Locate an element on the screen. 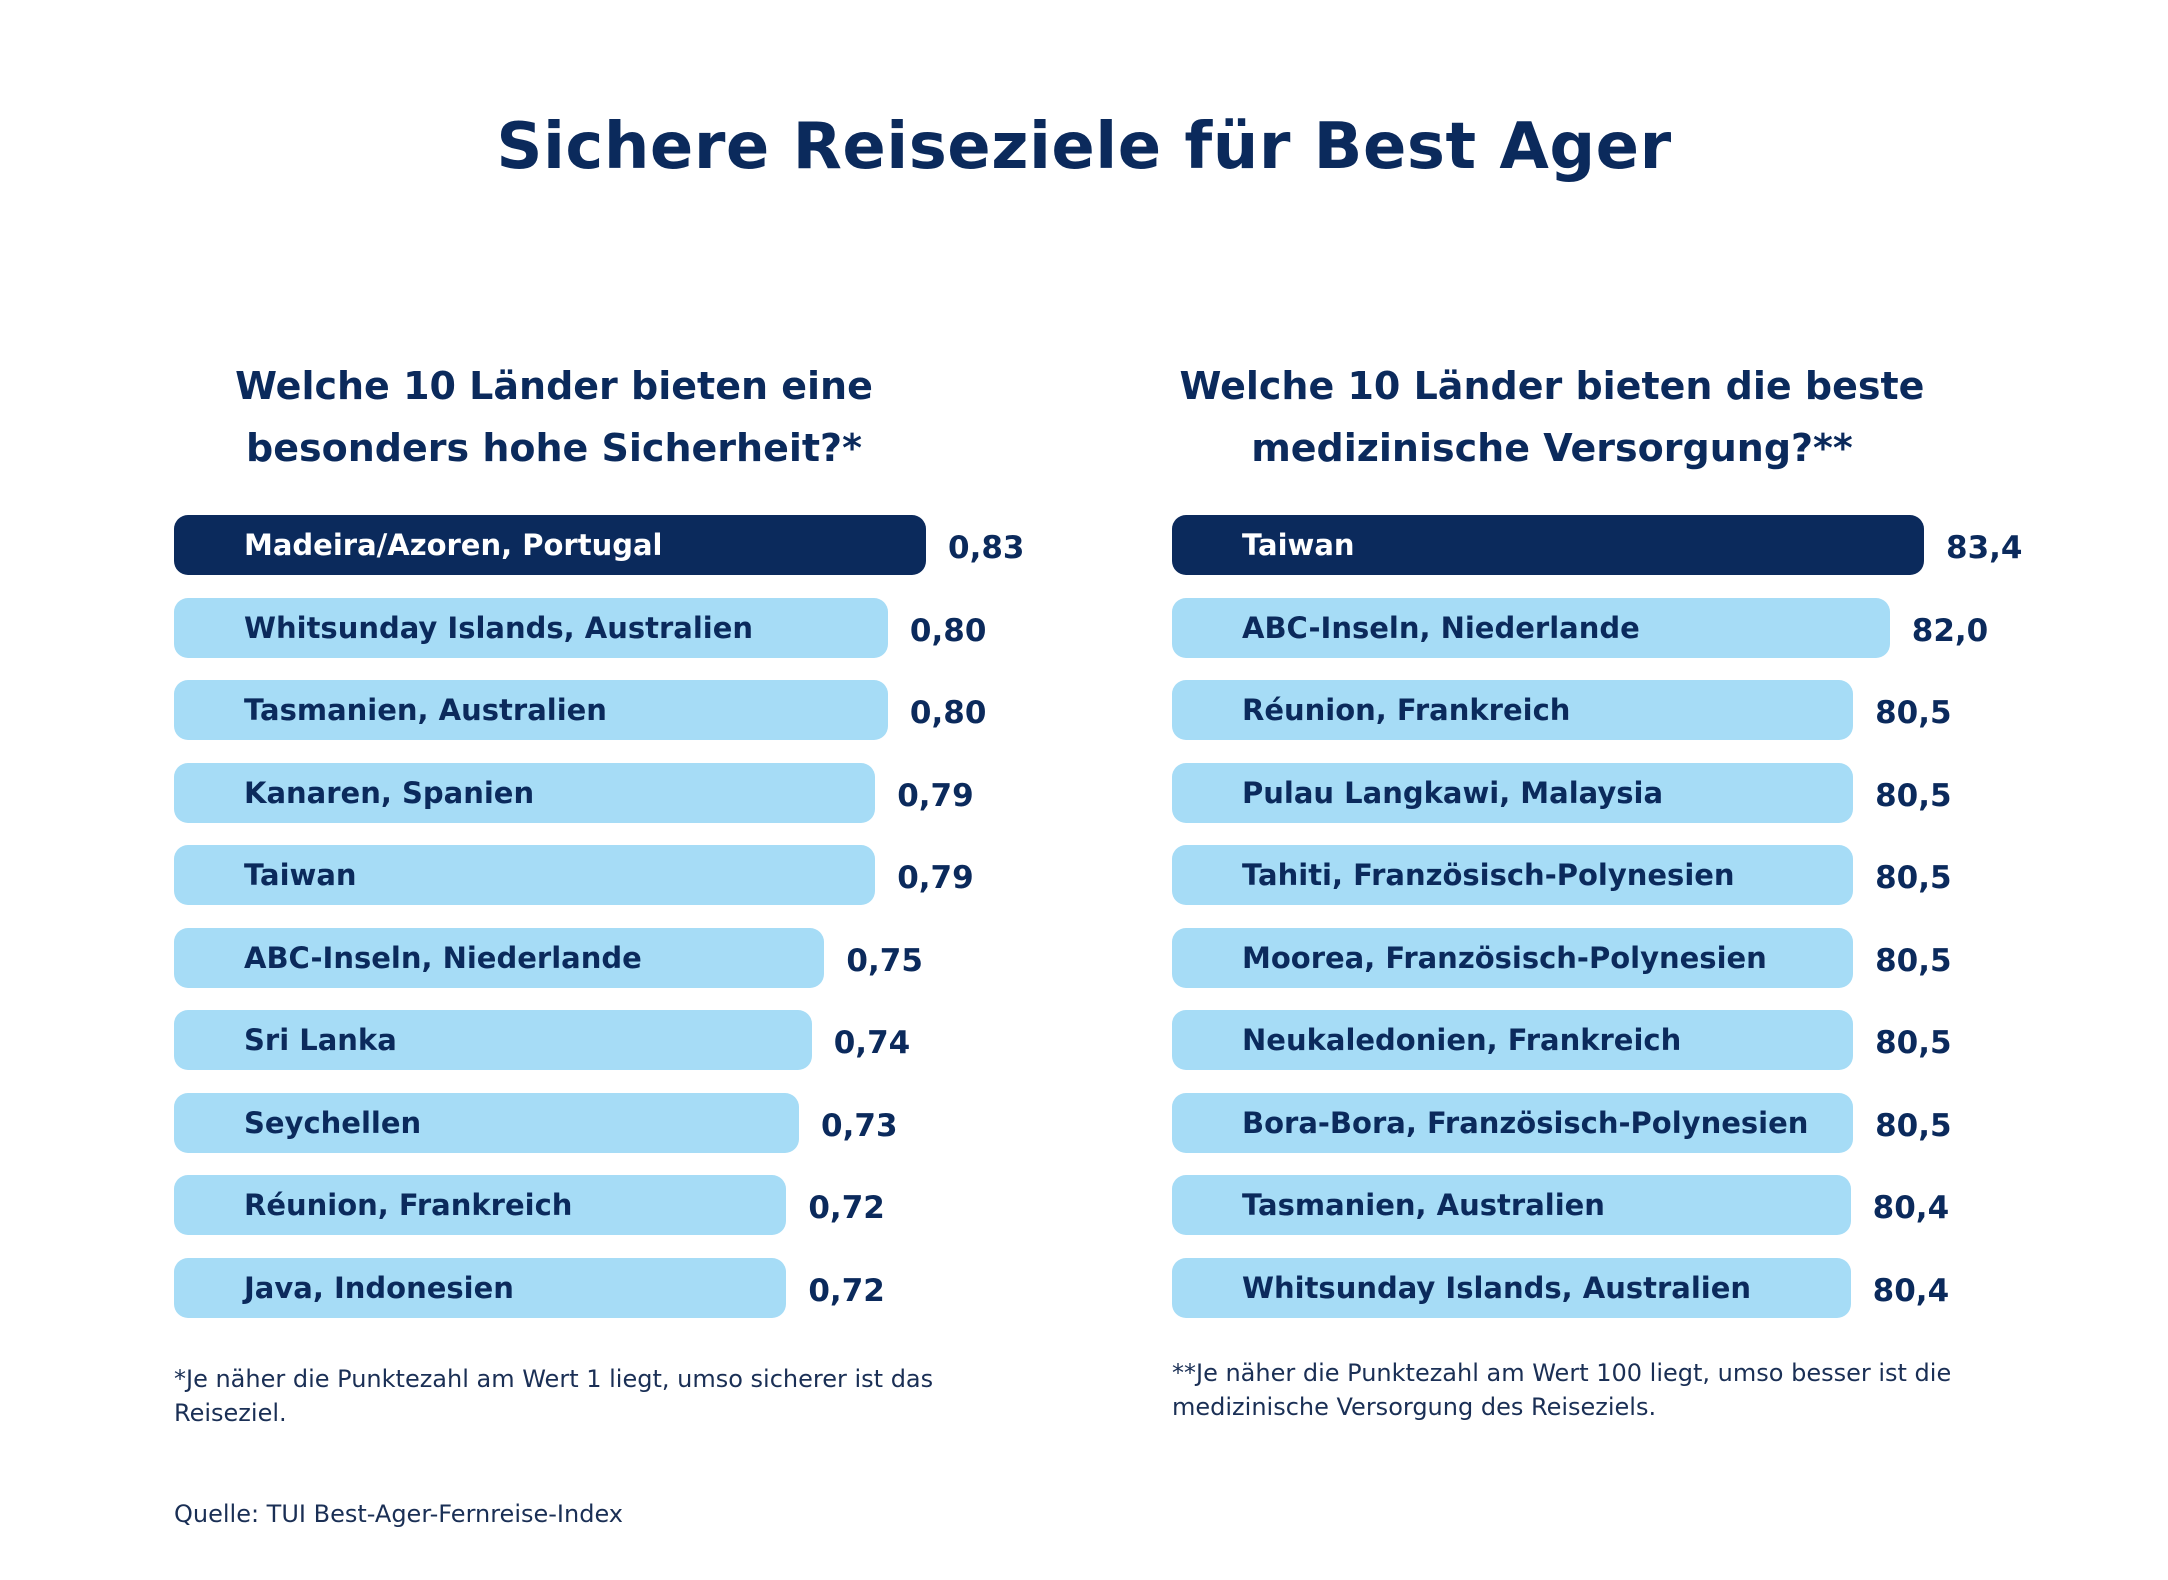 This screenshot has width=2168, height=1580. safety-bar-label: Taiwan is located at coordinates (300, 875).